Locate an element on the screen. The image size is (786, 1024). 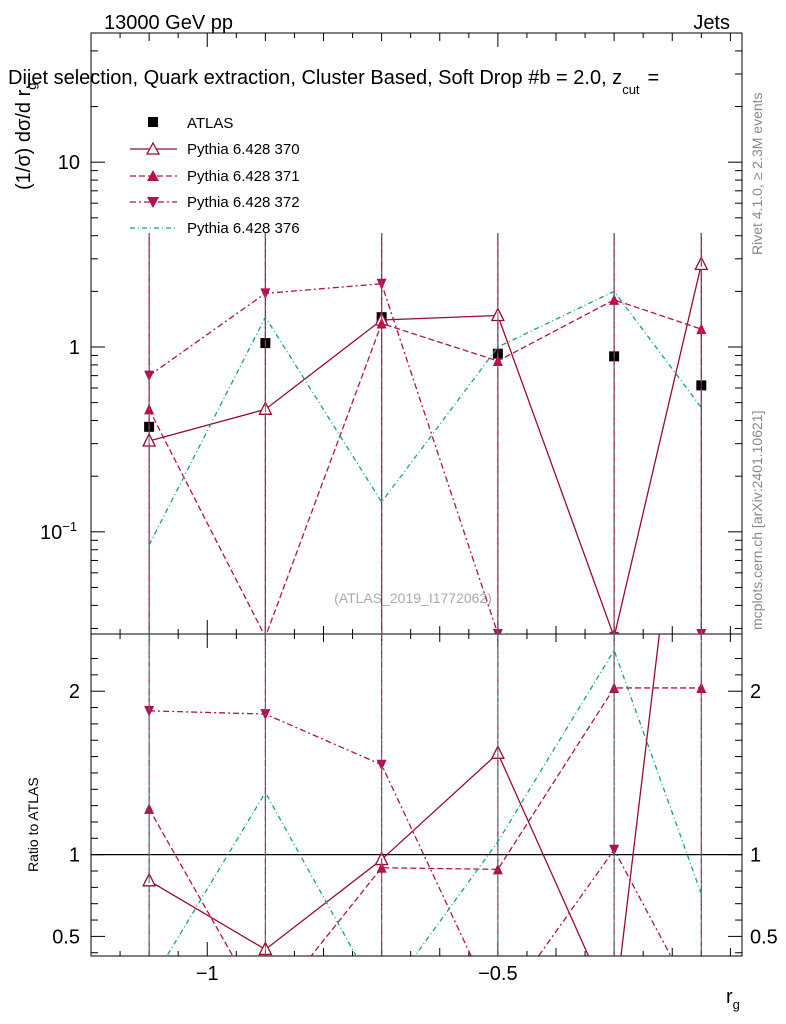
process-label: Jets is located at coordinates (711, 23).